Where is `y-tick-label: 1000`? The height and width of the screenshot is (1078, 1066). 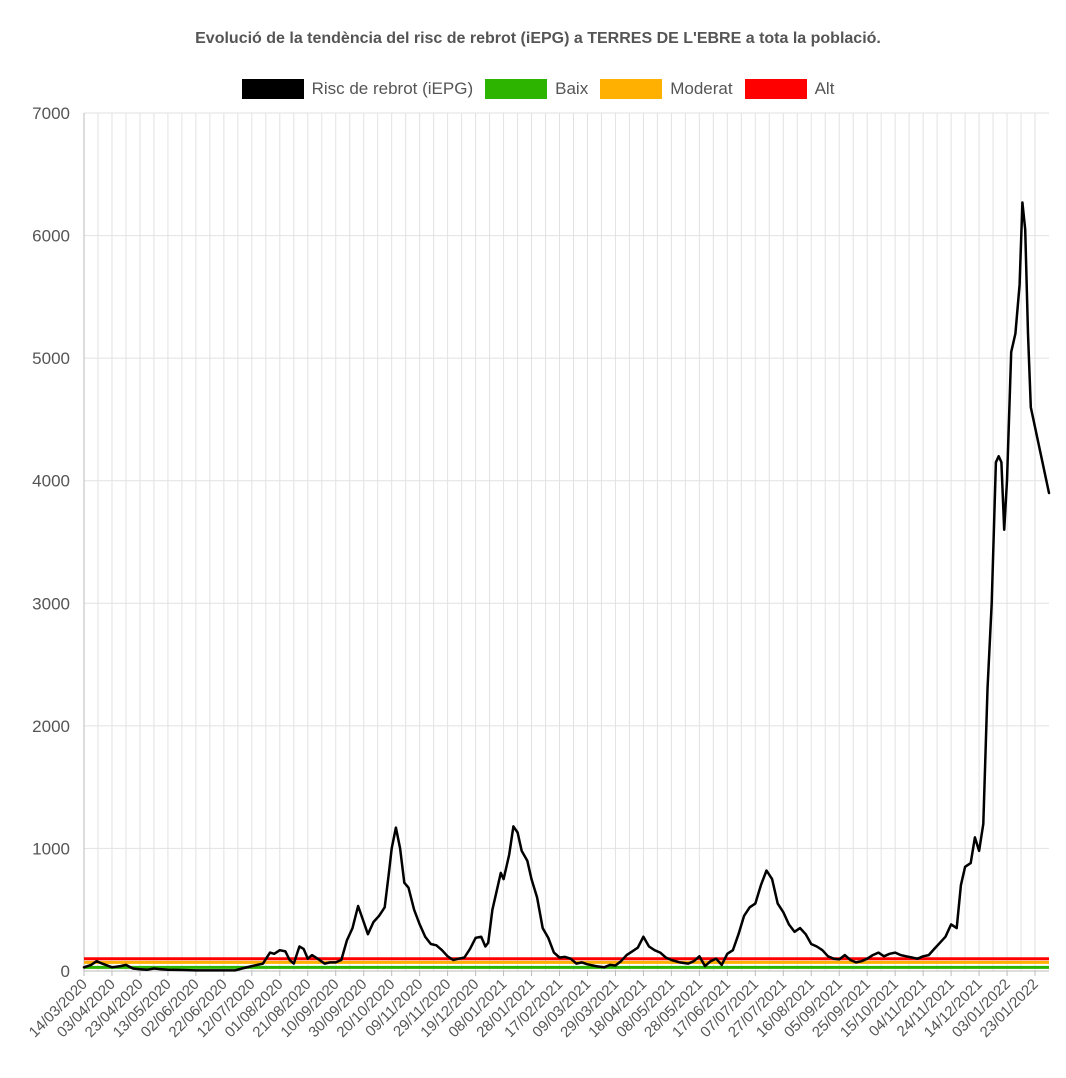 y-tick-label: 1000 is located at coordinates (51, 848).